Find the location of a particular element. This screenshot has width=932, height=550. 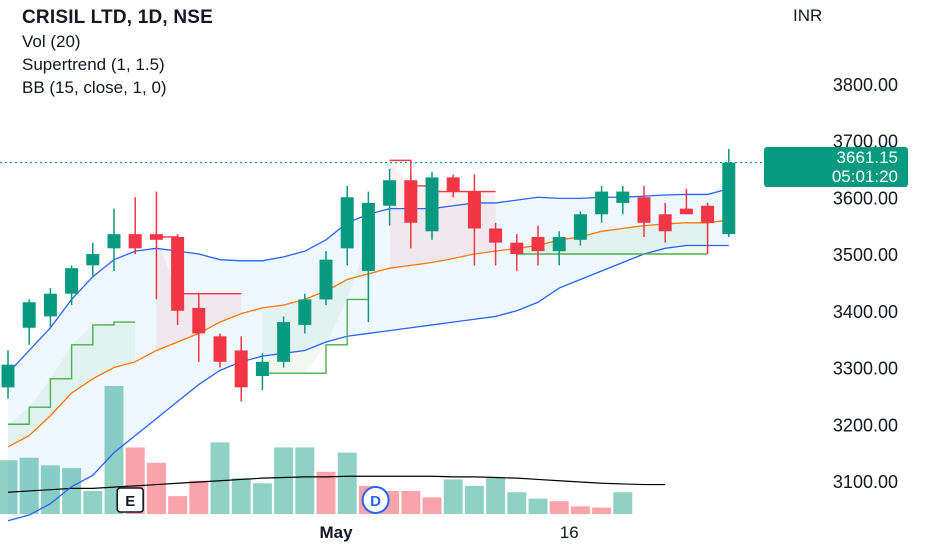

time-axis: May 16 is located at coordinates (448, 532).